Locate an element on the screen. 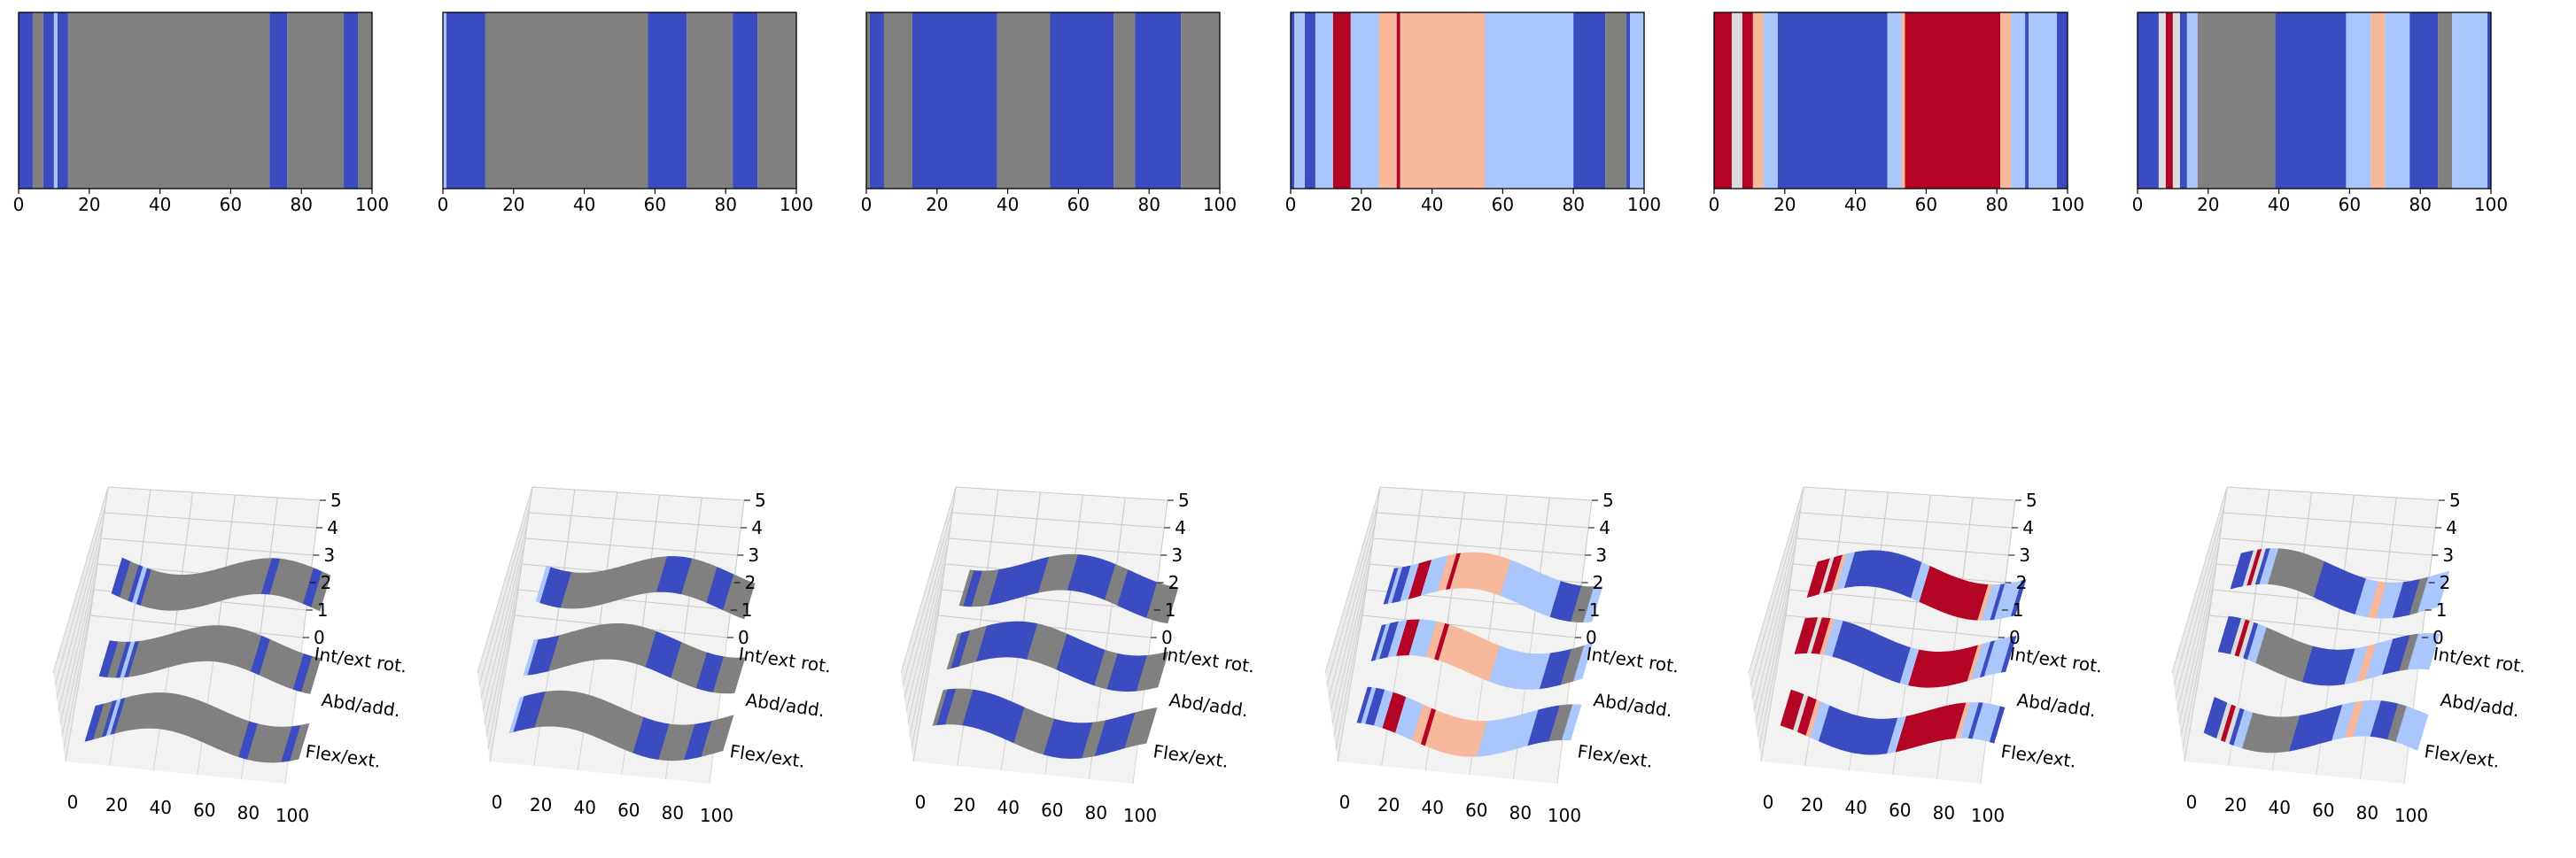 The image size is (2576, 858). strip-chart-4: 0 20 40 60 80 100 is located at coordinates (1473, 113).